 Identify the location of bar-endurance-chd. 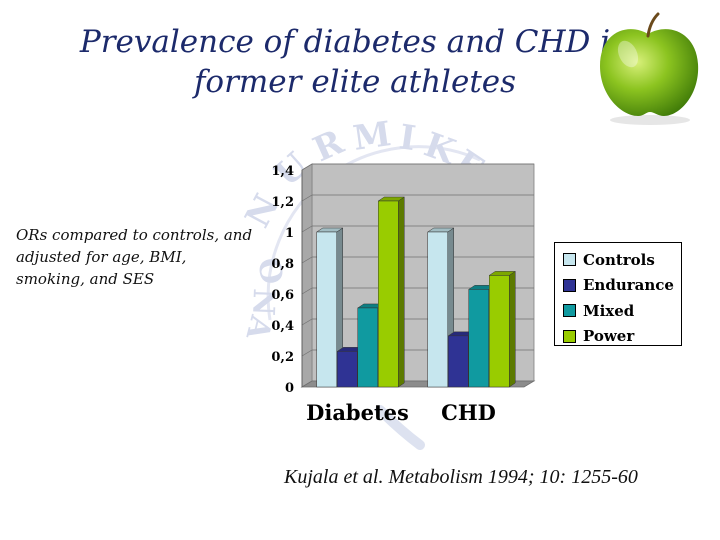
(458, 361).